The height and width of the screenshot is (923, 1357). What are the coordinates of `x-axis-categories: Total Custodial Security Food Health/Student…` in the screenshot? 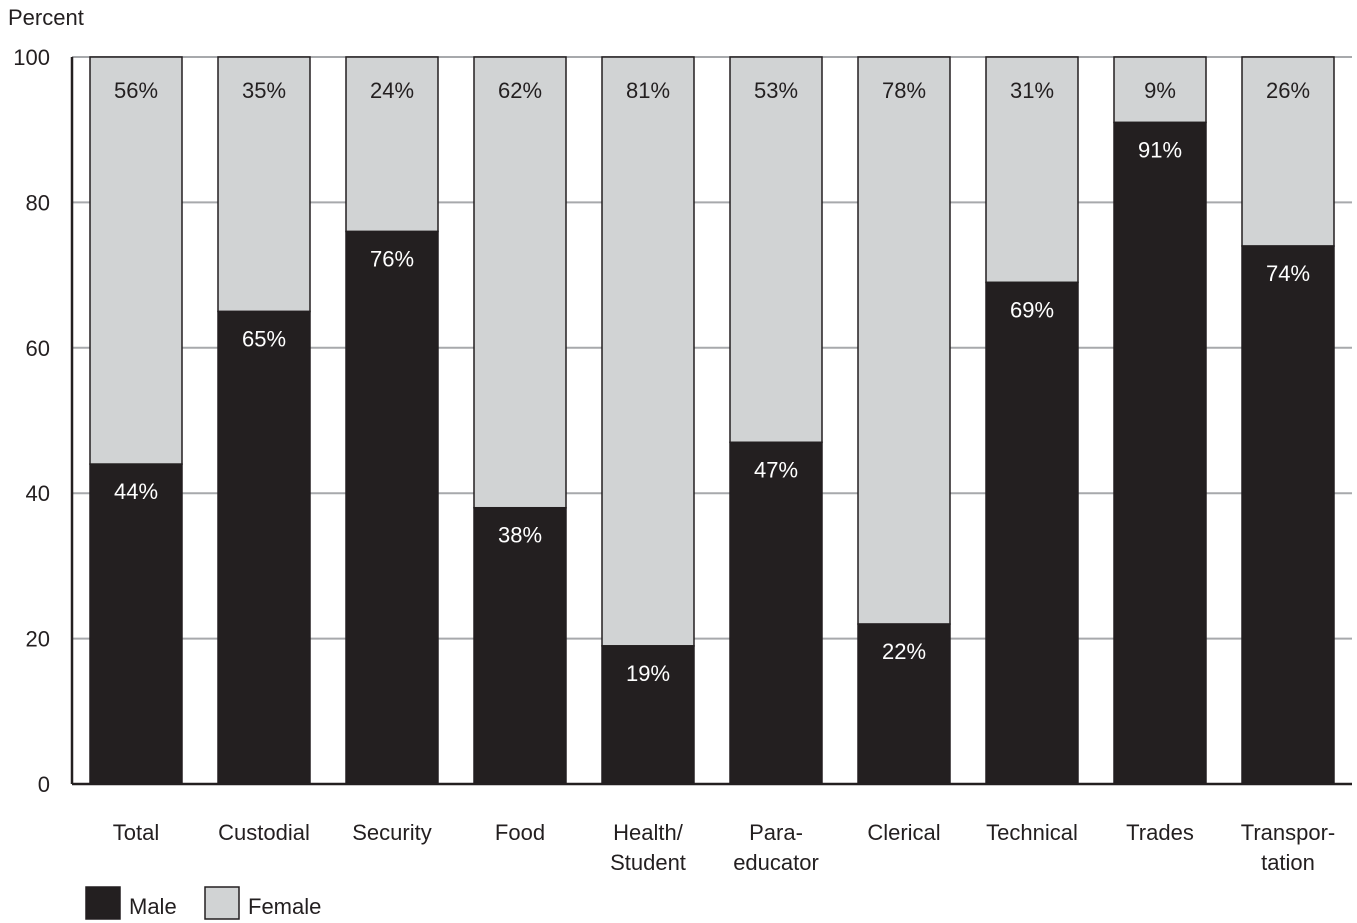 It's located at (724, 847).